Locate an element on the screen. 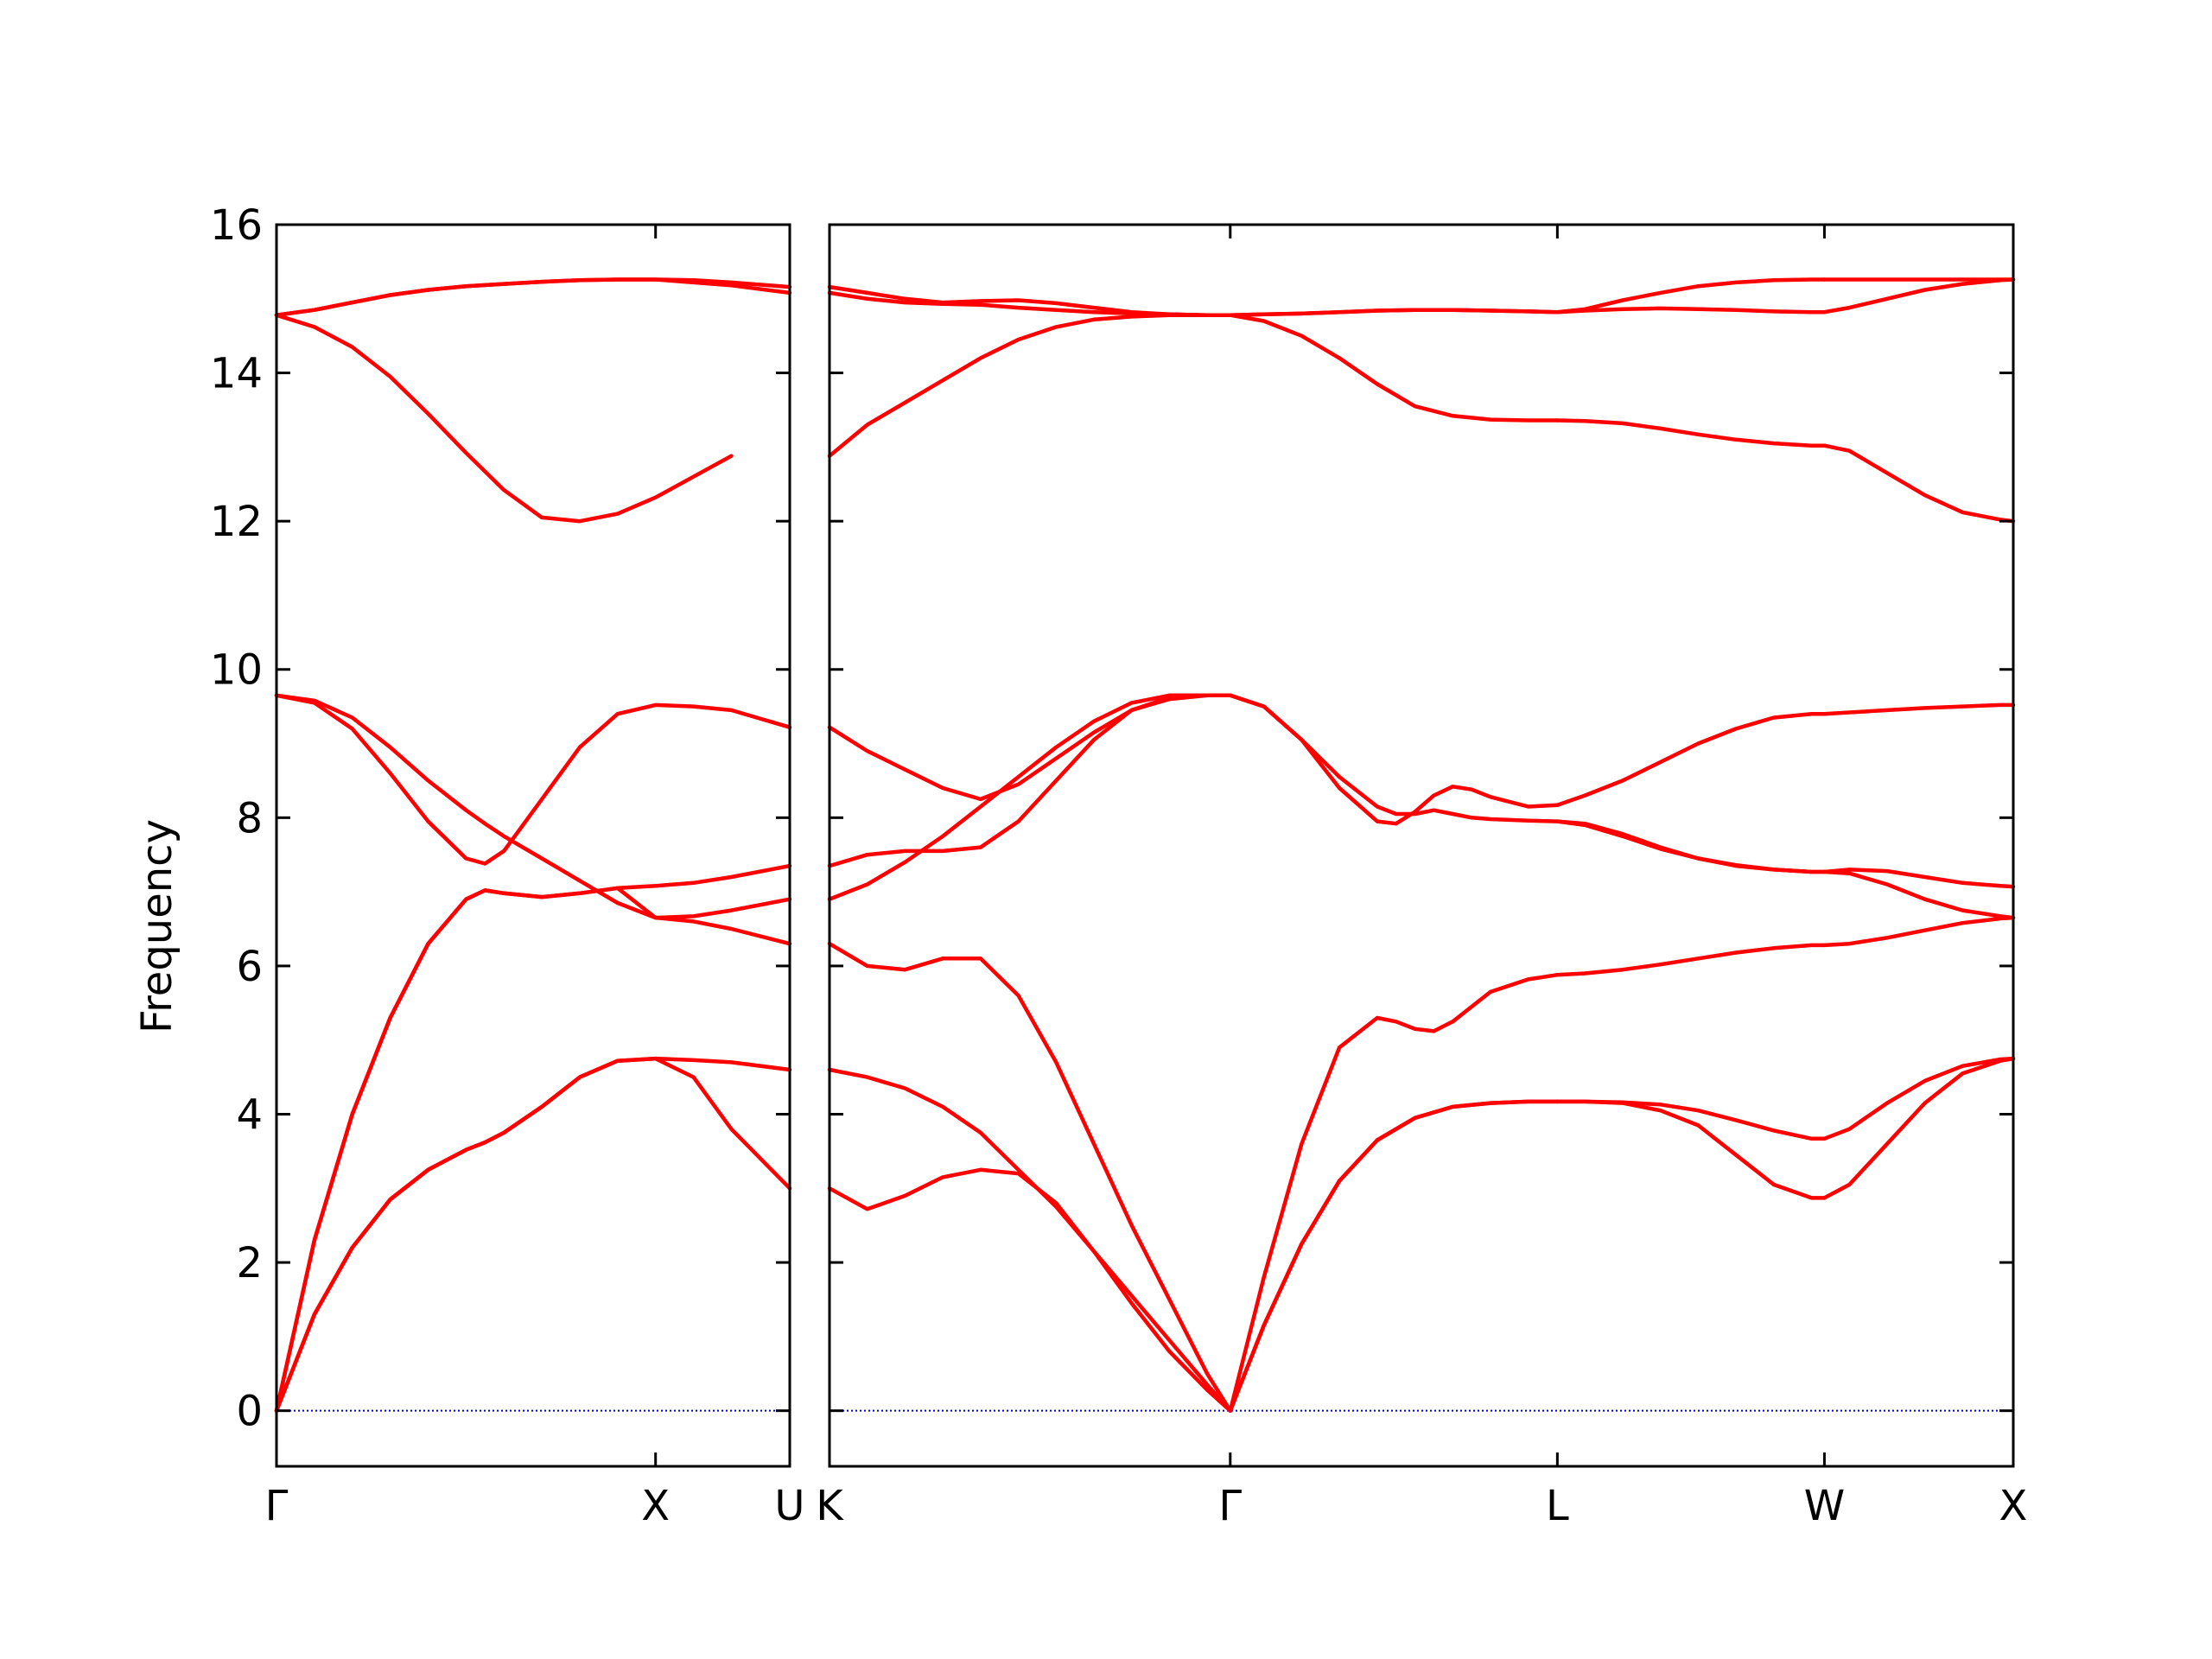 The width and height of the screenshot is (2212, 1659). x-tick-label: W is located at coordinates (1824, 1506).